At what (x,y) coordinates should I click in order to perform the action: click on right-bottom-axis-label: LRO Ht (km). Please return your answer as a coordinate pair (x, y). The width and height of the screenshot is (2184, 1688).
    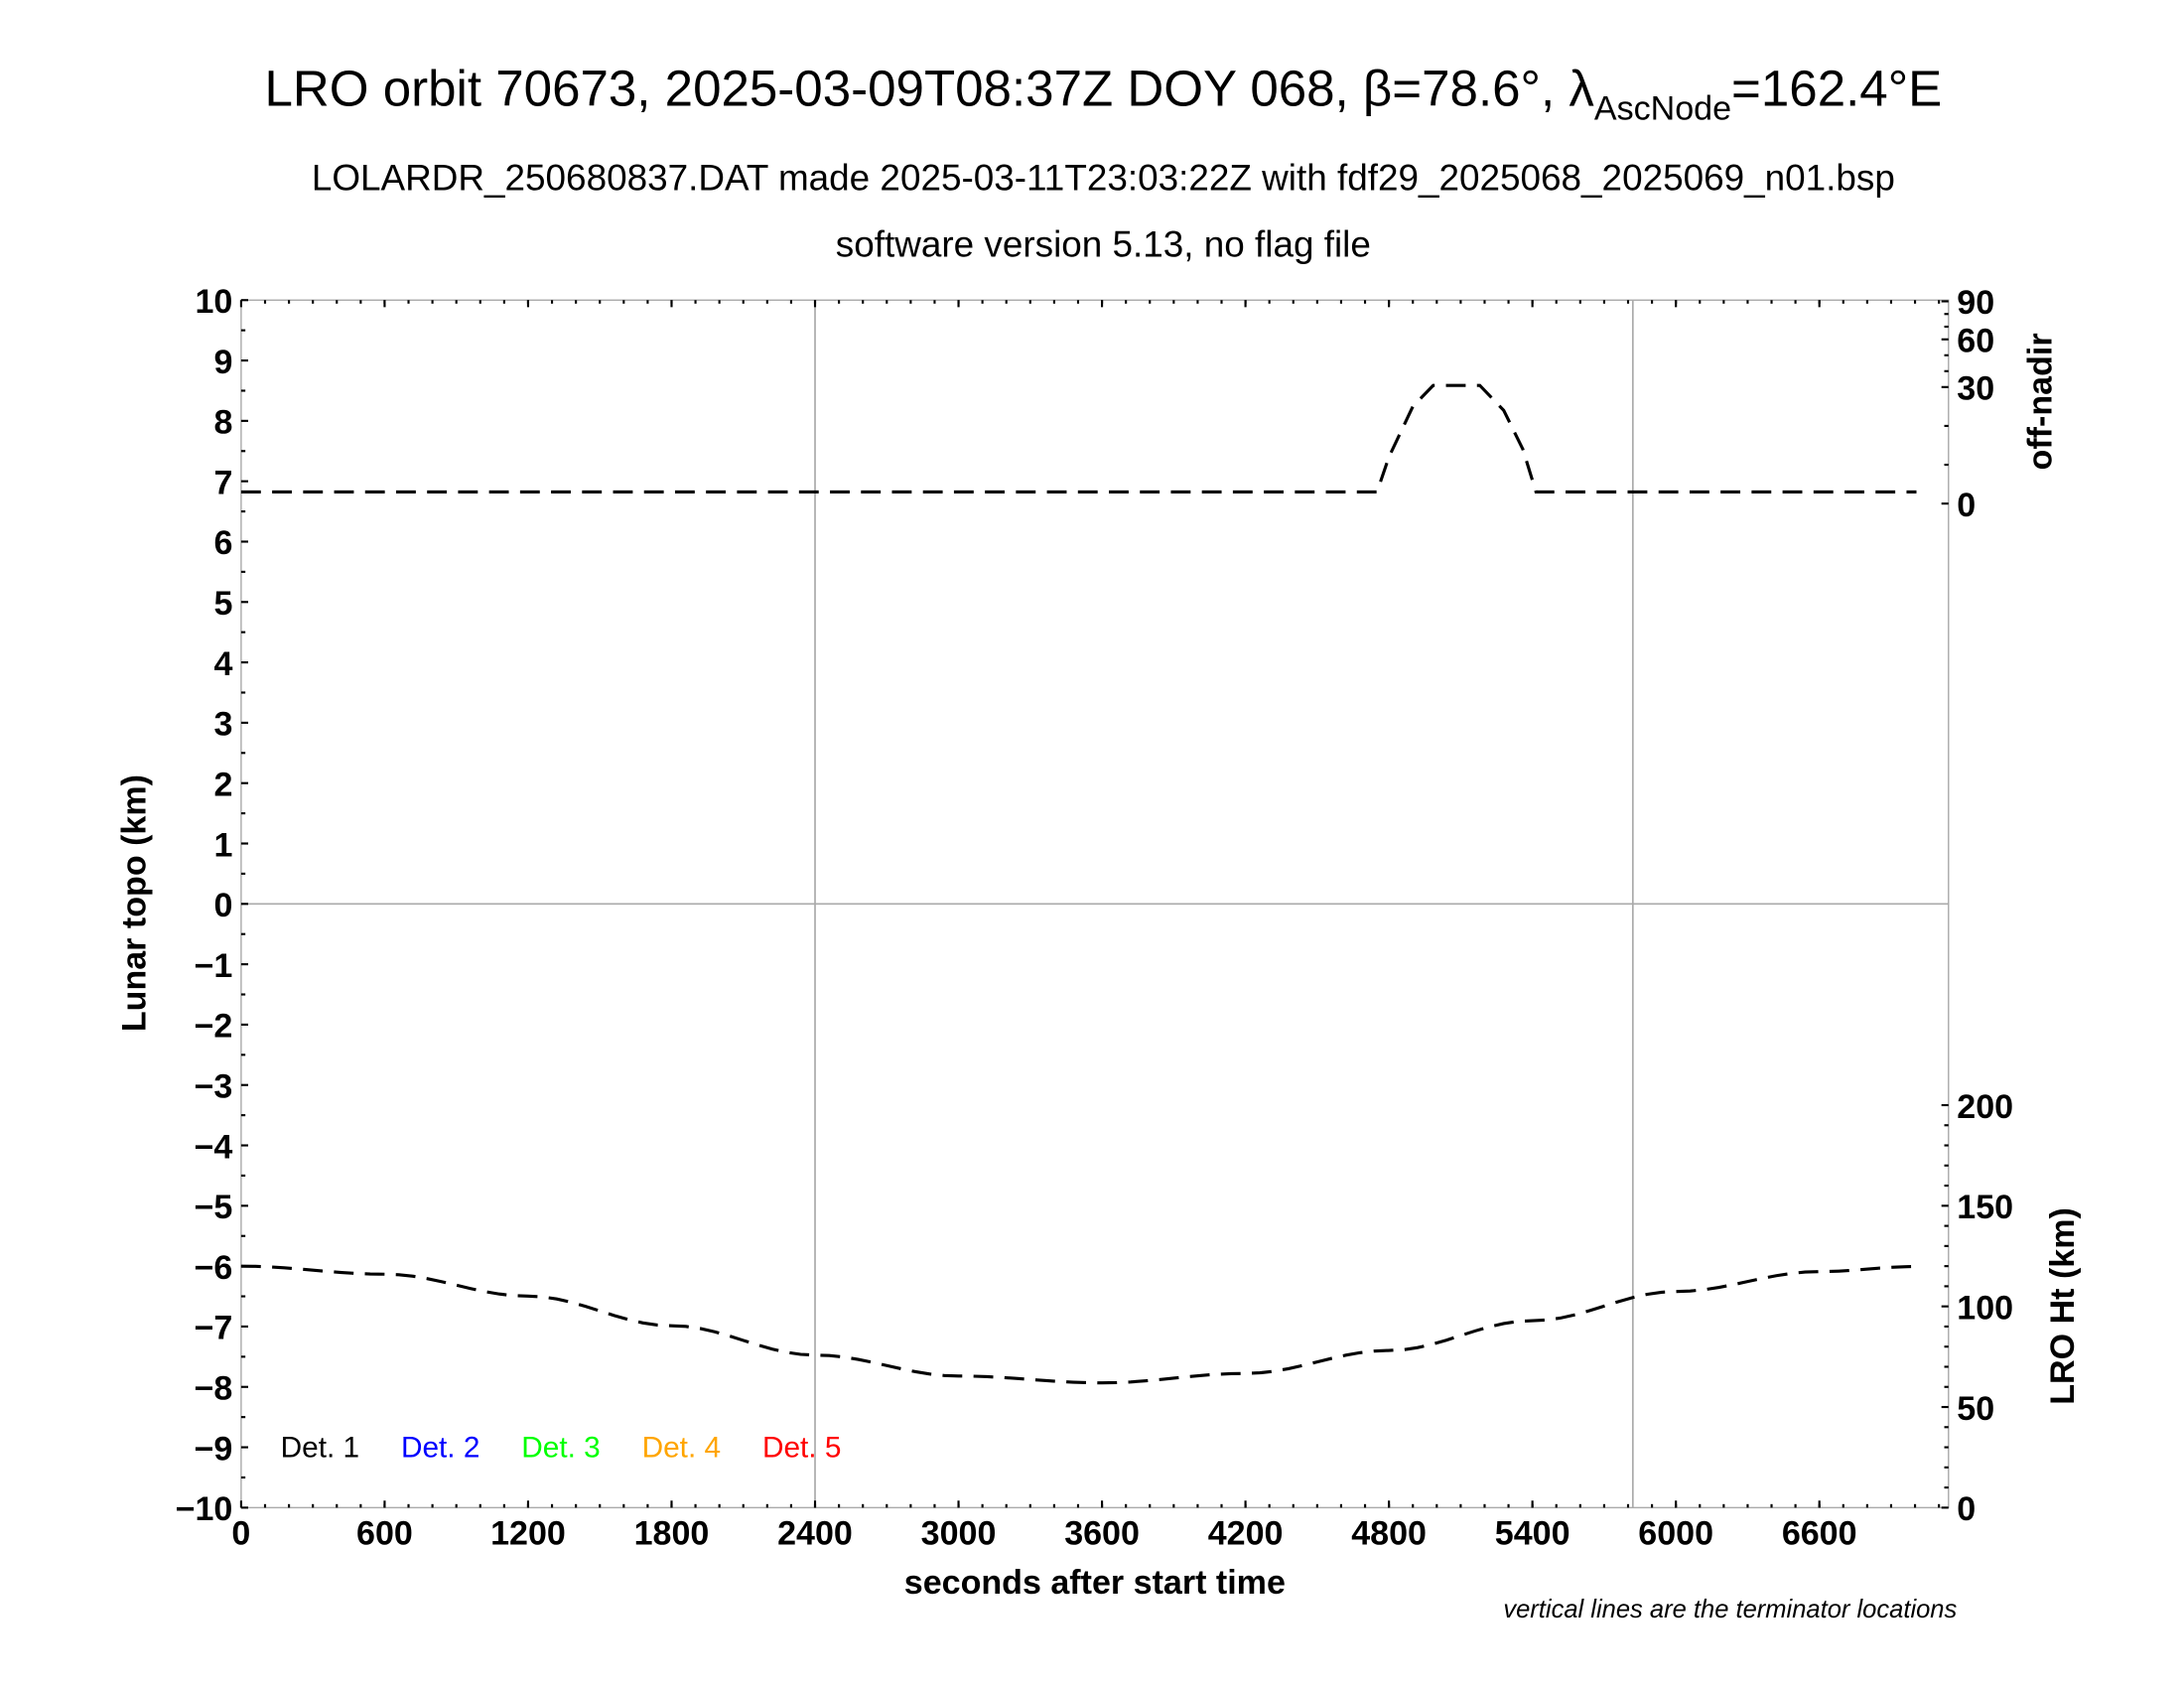
    Looking at the image, I should click on (2063, 1306).